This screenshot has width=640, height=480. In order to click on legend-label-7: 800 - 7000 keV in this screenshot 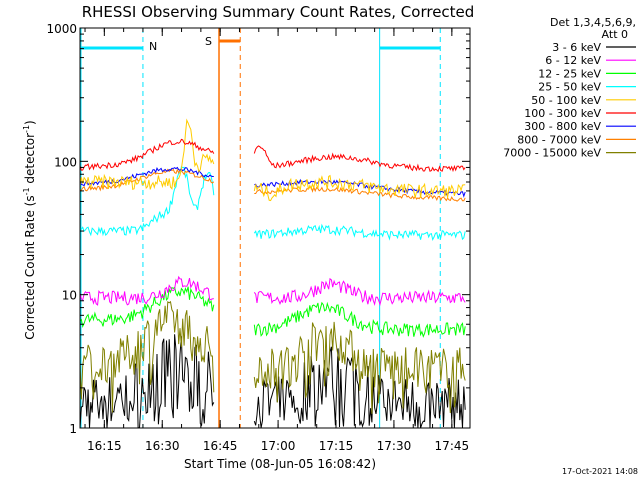, I will do `click(559, 139)`.